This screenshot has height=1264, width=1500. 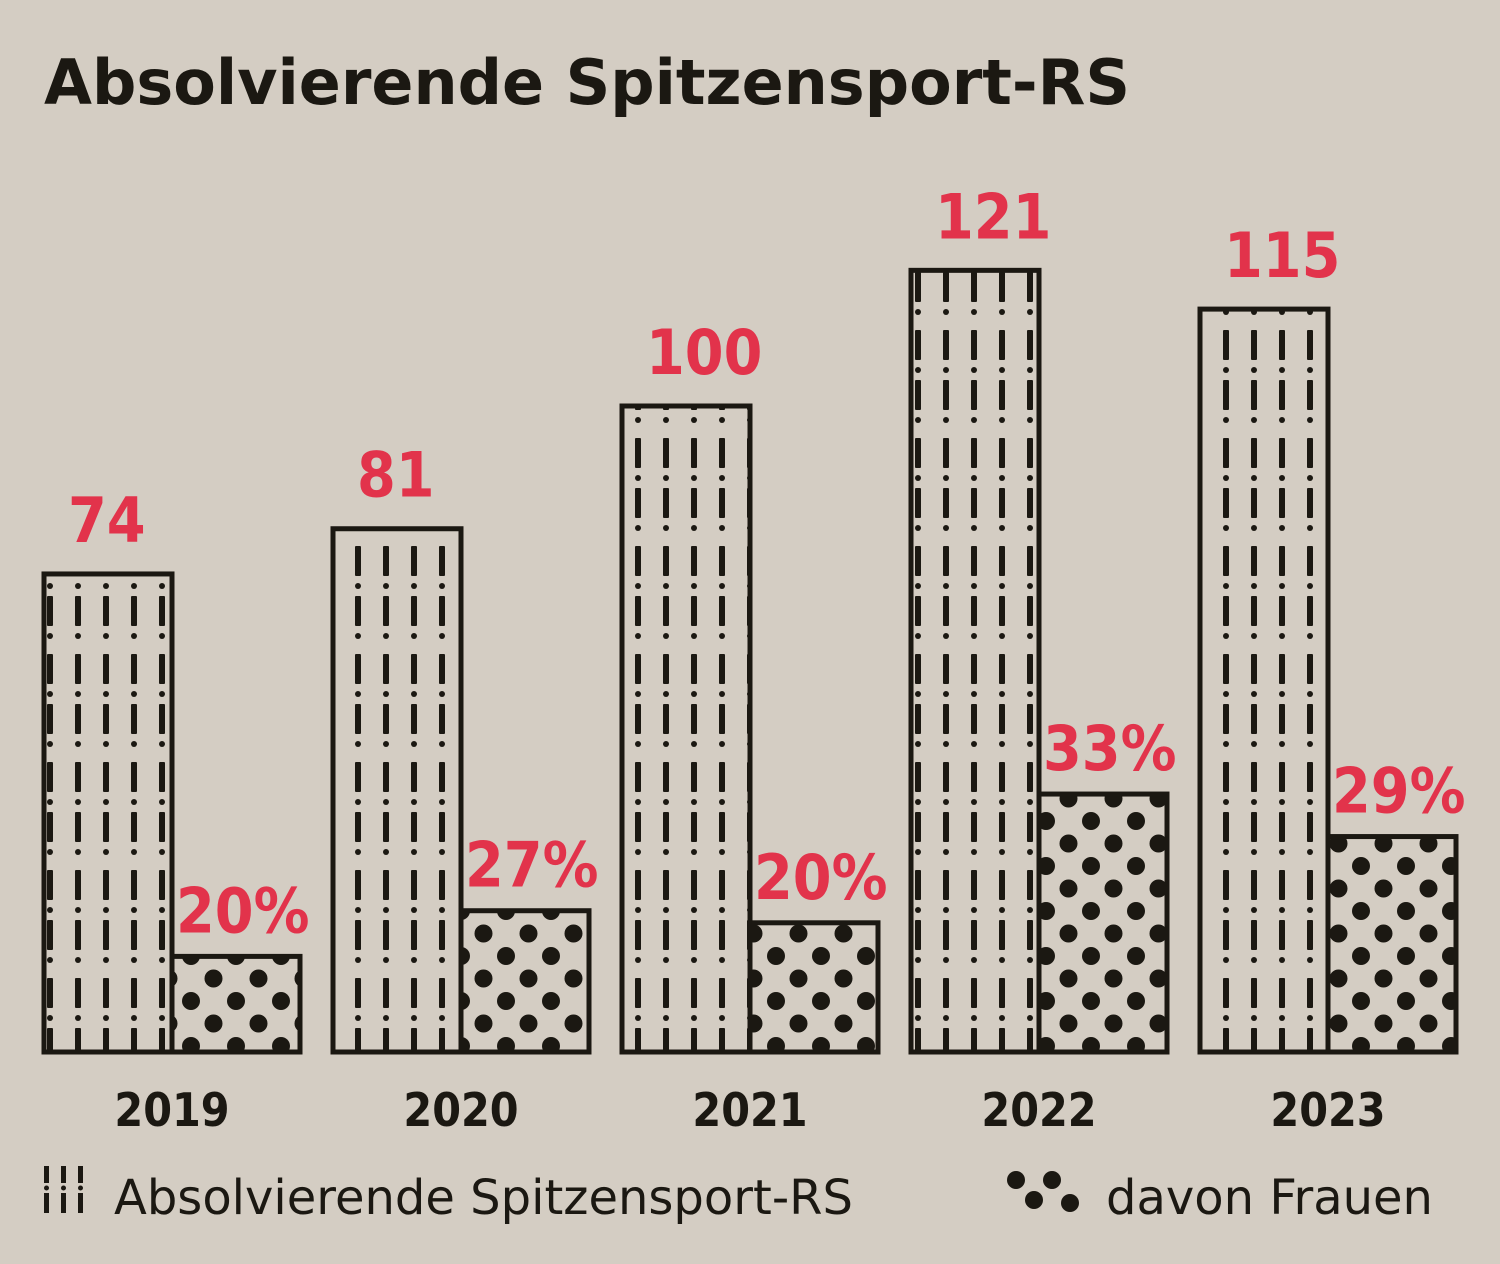 I want to click on year-label-2023: 2023, so click(x=1327, y=1110).